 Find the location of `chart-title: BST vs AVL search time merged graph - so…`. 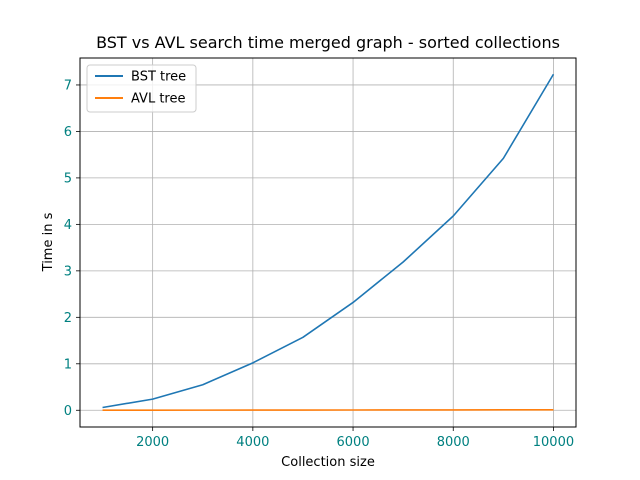

chart-title: BST vs AVL search time merged graph - so… is located at coordinates (328, 42).